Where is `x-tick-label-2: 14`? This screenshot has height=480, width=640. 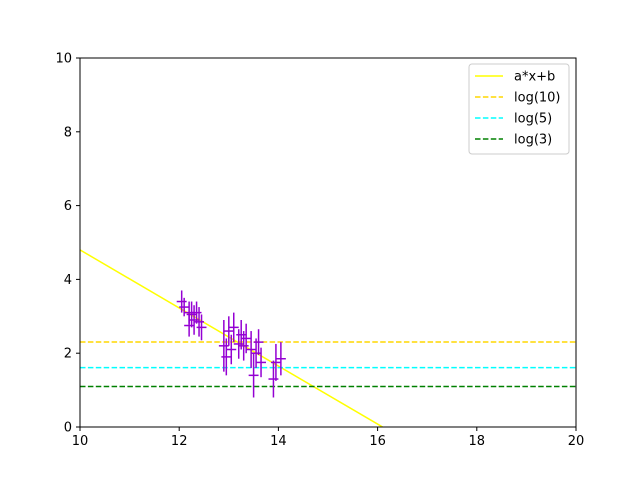
x-tick-label-2: 14 is located at coordinates (278, 441).